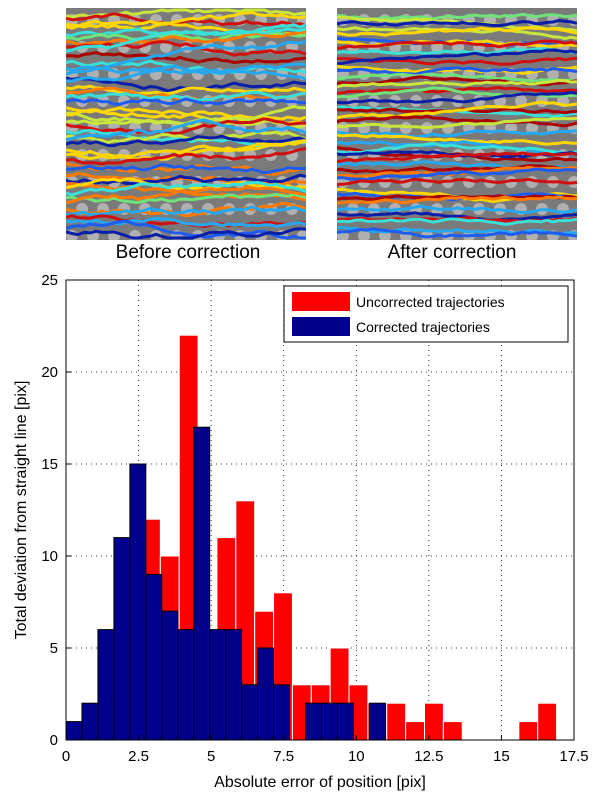  I want to click on y-tick-label: 25, so click(49, 280).